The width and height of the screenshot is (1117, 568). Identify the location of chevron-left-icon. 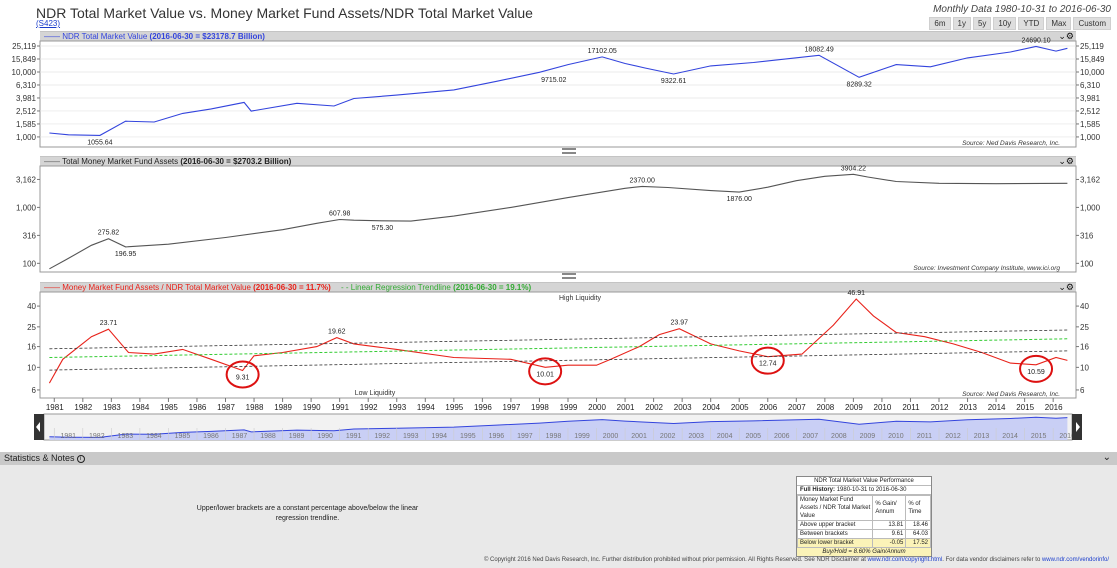
(38, 427).